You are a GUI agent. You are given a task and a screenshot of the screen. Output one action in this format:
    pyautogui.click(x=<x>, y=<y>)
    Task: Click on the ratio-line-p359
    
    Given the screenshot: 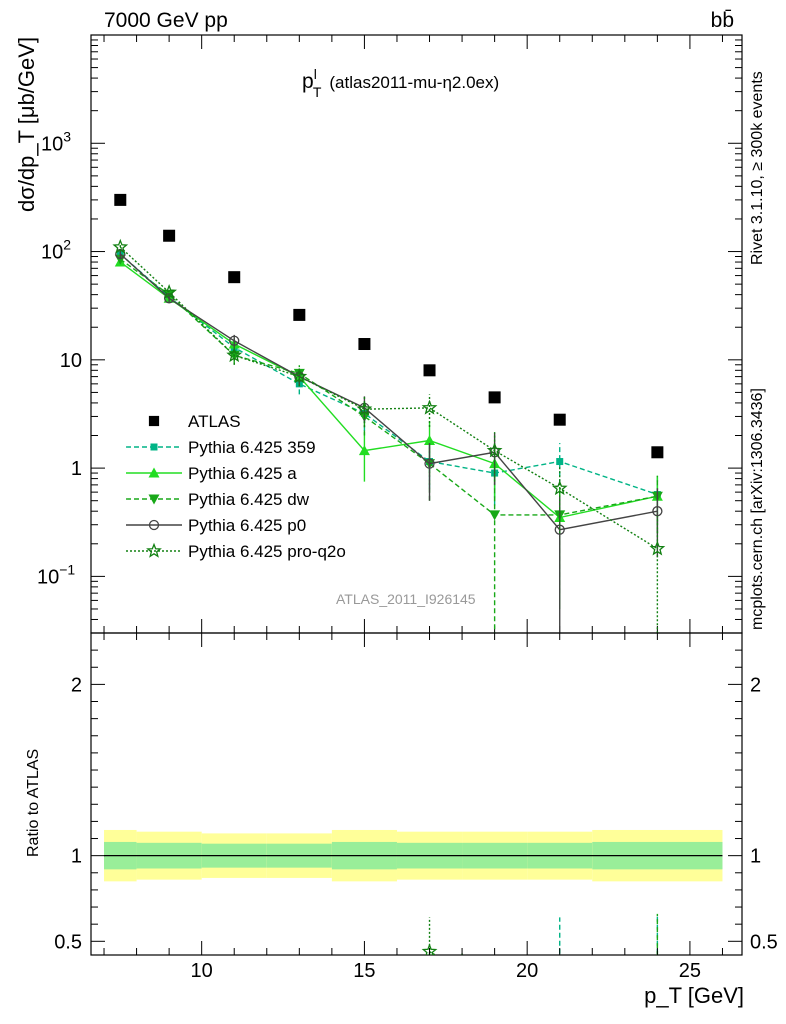 What is the action you would take?
    pyautogui.click(x=609, y=963)
    